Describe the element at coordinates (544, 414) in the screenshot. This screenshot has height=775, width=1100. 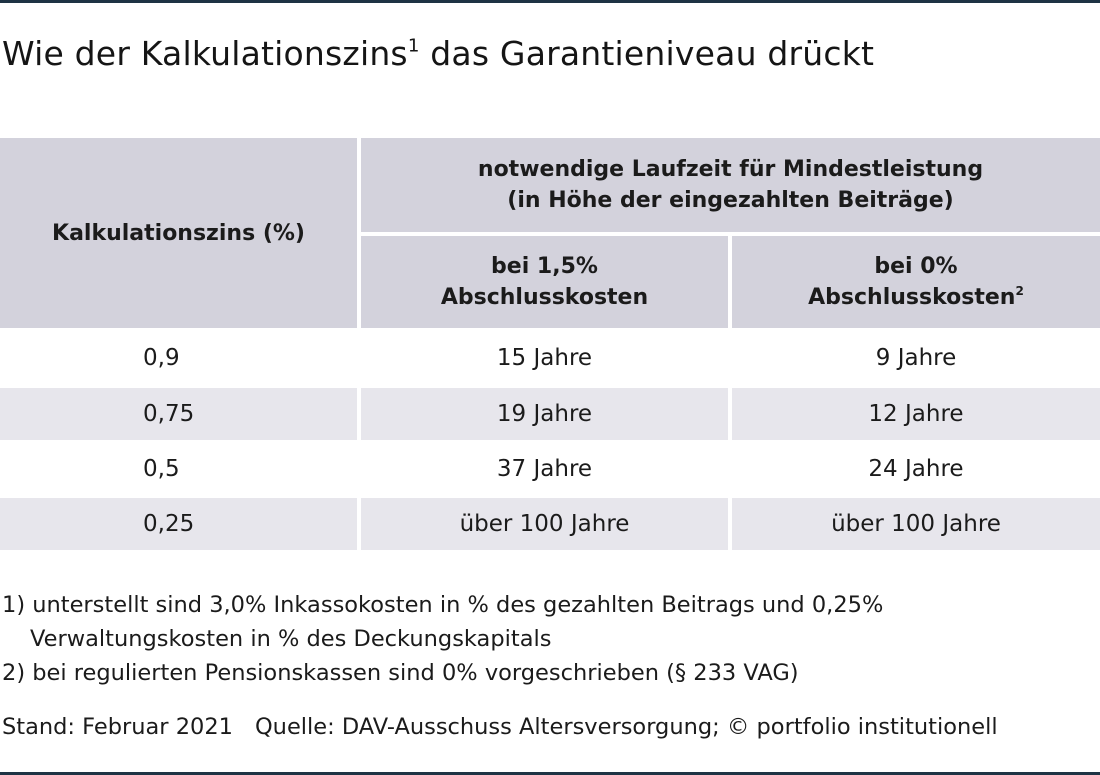
I see `table-row-cell-laufzeit-a: 19 Jahre` at that location.